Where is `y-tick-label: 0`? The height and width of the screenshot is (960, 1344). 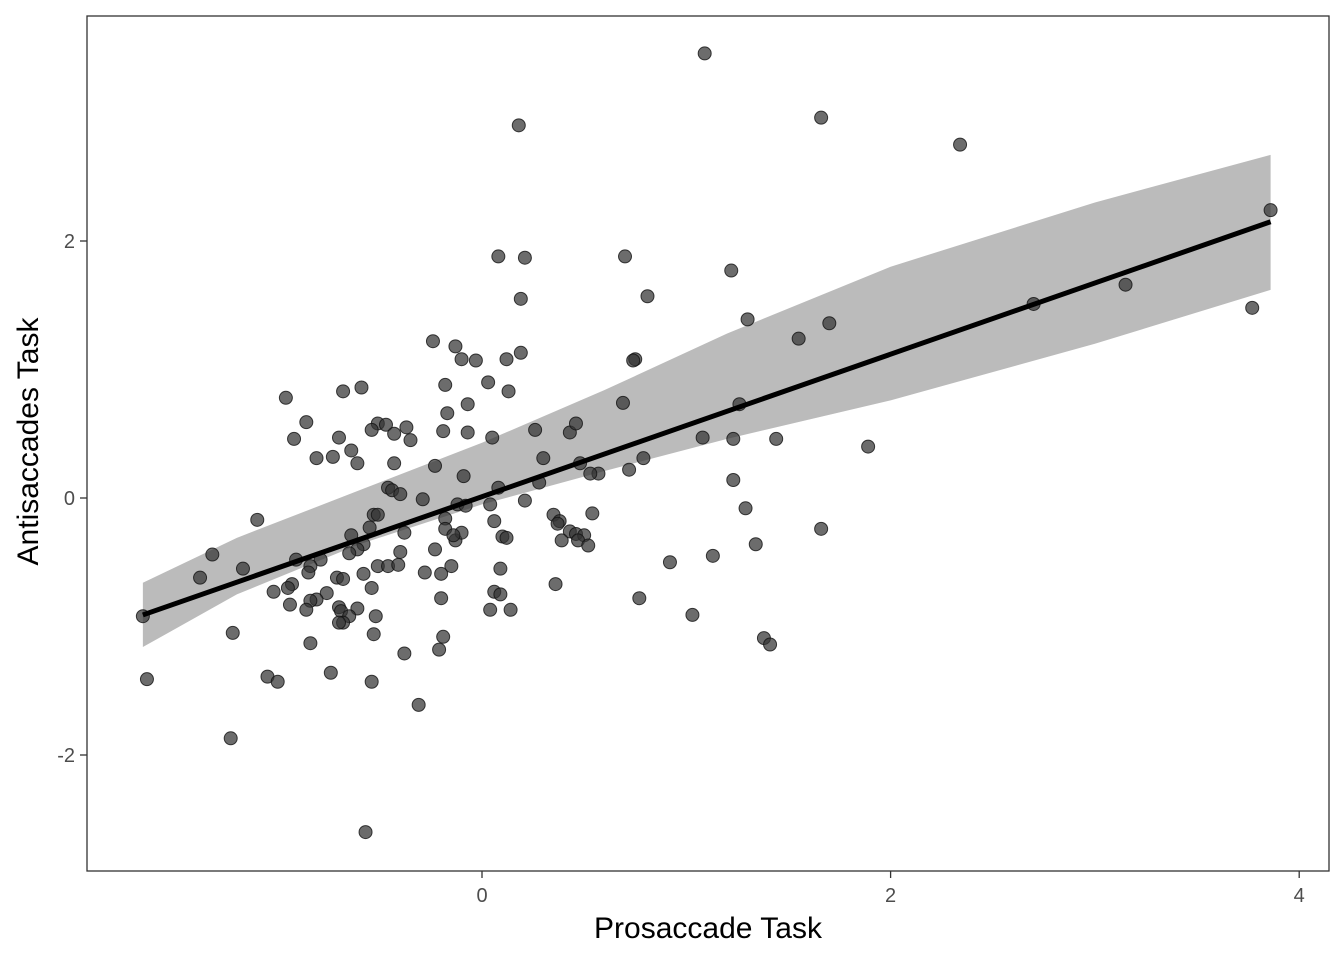 y-tick-label: 0 is located at coordinates (69, 499).